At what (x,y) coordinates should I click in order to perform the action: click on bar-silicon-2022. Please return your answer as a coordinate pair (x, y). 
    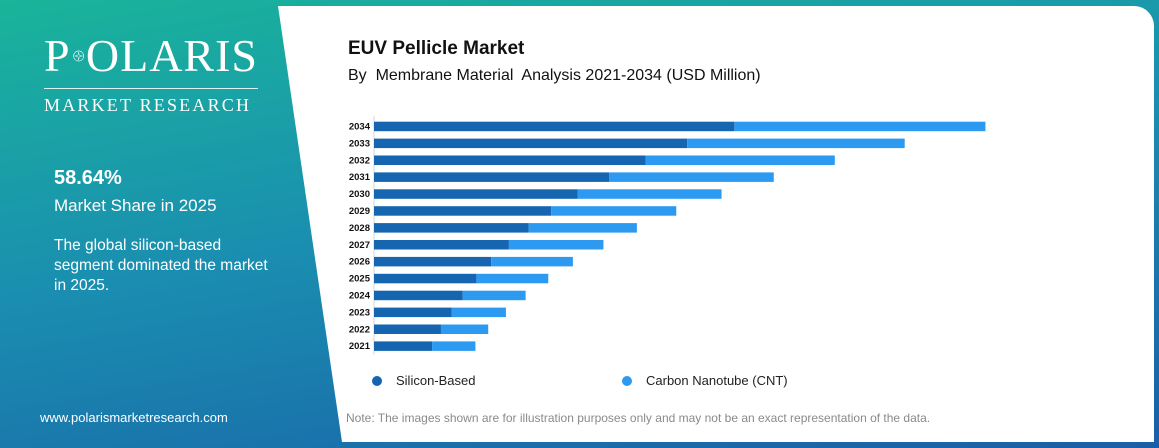
    Looking at the image, I should click on (407, 329).